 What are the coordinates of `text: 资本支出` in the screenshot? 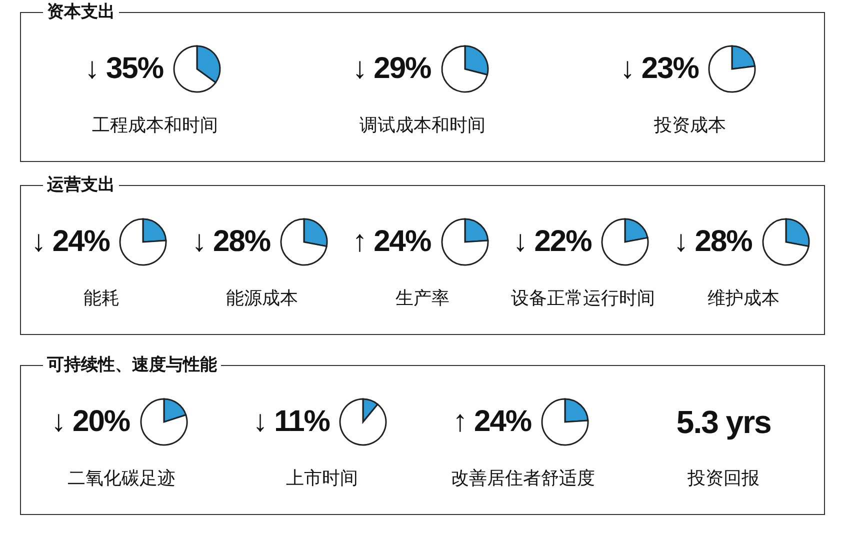 It's located at (81, 12).